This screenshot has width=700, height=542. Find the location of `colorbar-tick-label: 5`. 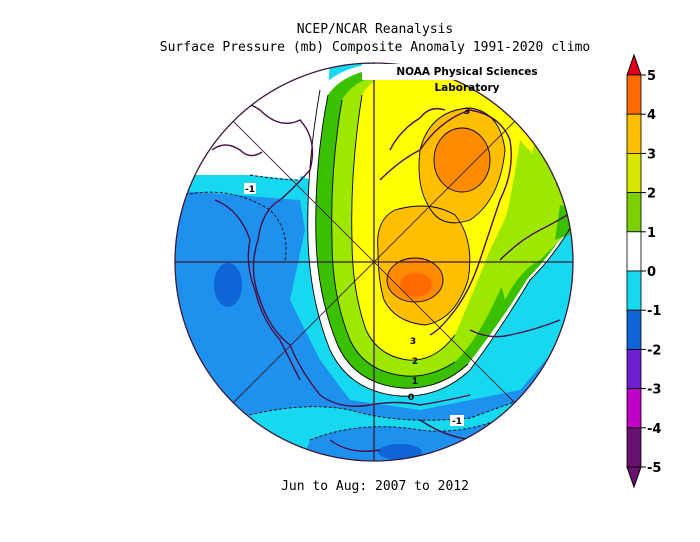

colorbar-tick-label: 5 is located at coordinates (651, 76).